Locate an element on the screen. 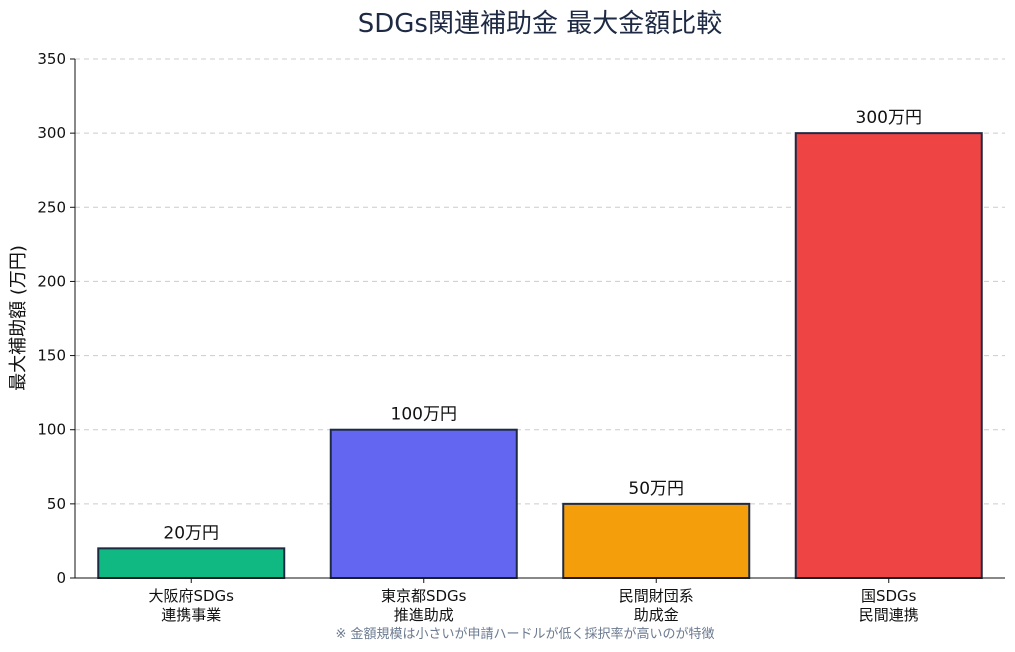 Image resolution: width=1015 pixels, height=652 pixels. x-tick-label: 東京都SDGs 推進助成 is located at coordinates (424, 605).